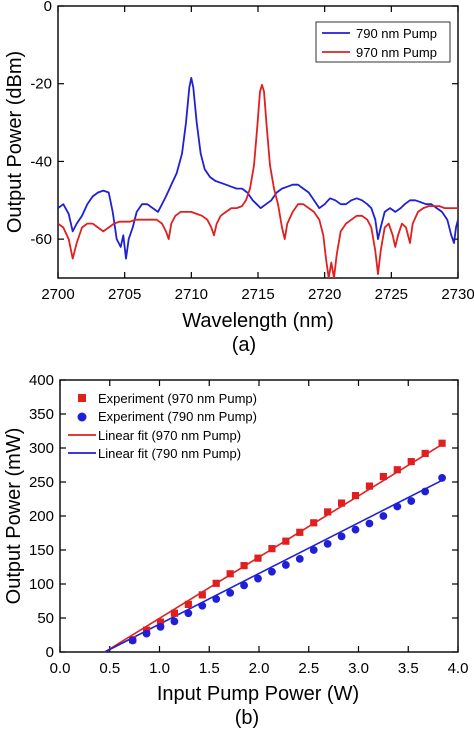  What do you see at coordinates (396, 33) in the screenshot?
I see `legend-label-790-pump: 790 nm Pump` at bounding box center [396, 33].